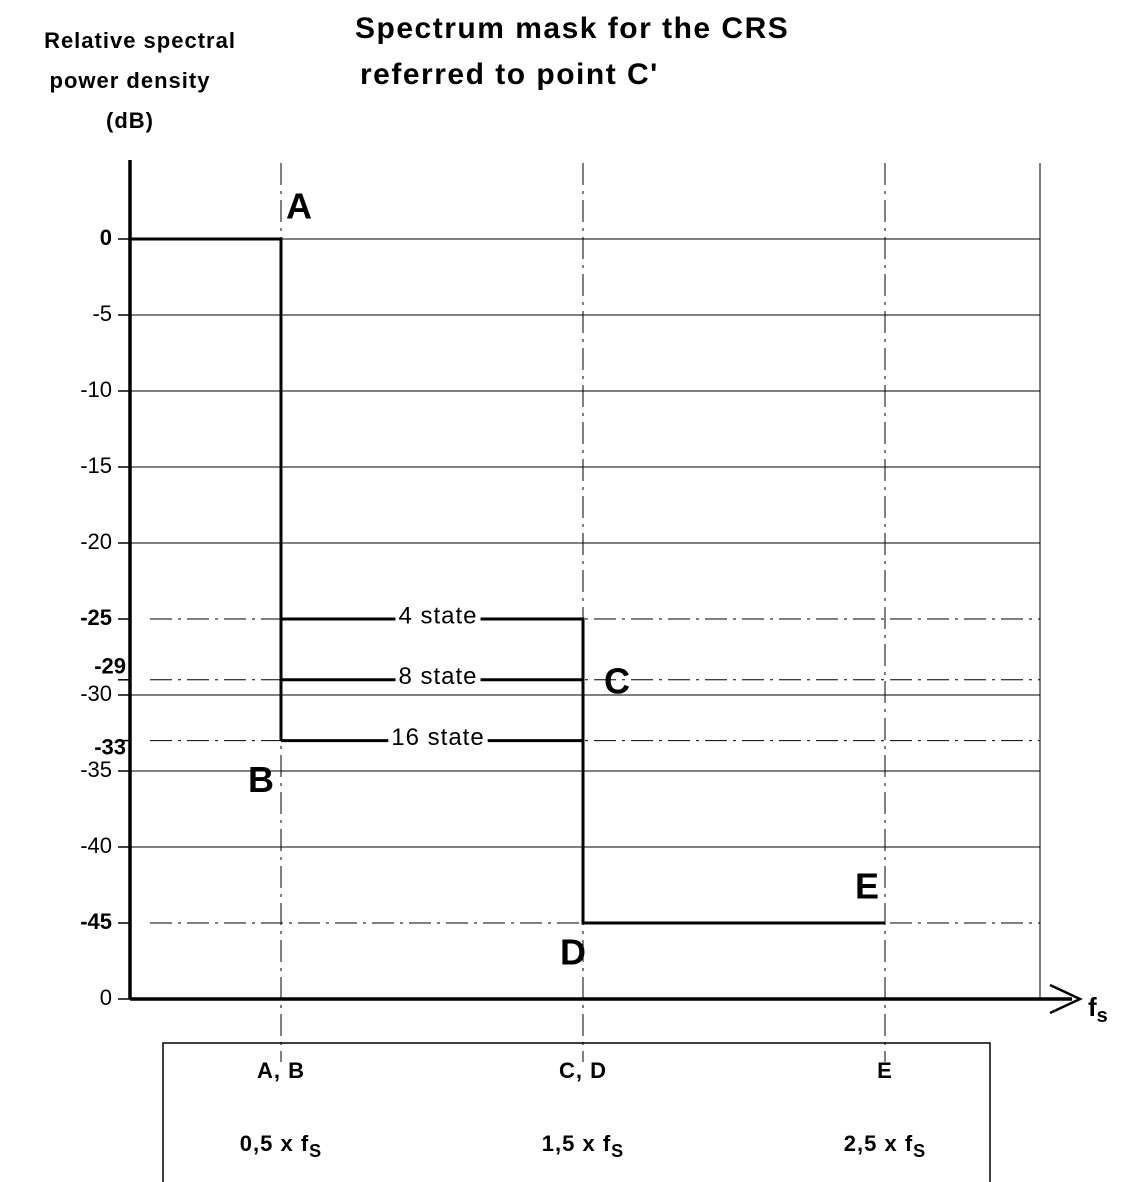  What do you see at coordinates (96, 921) in the screenshot?
I see `reference-label: -45` at bounding box center [96, 921].